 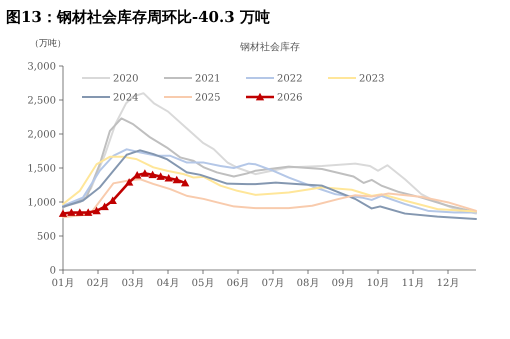 What do you see at coordinates (41, 67) in the screenshot?
I see `y-tick-label: 3,000` at bounding box center [41, 67].